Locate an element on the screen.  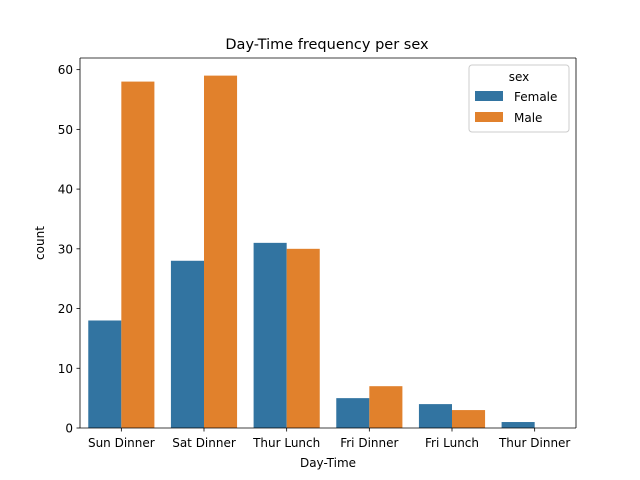
x-tick-label: Sat Dinner is located at coordinates (204, 443).